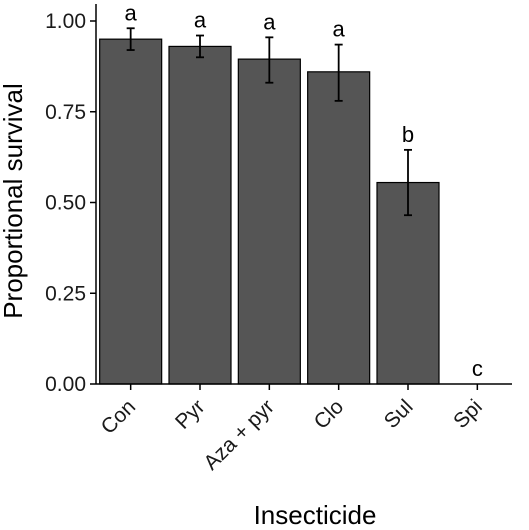 The height and width of the screenshot is (530, 529). I want to click on y-tick-label: 1.00, so click(65, 21).